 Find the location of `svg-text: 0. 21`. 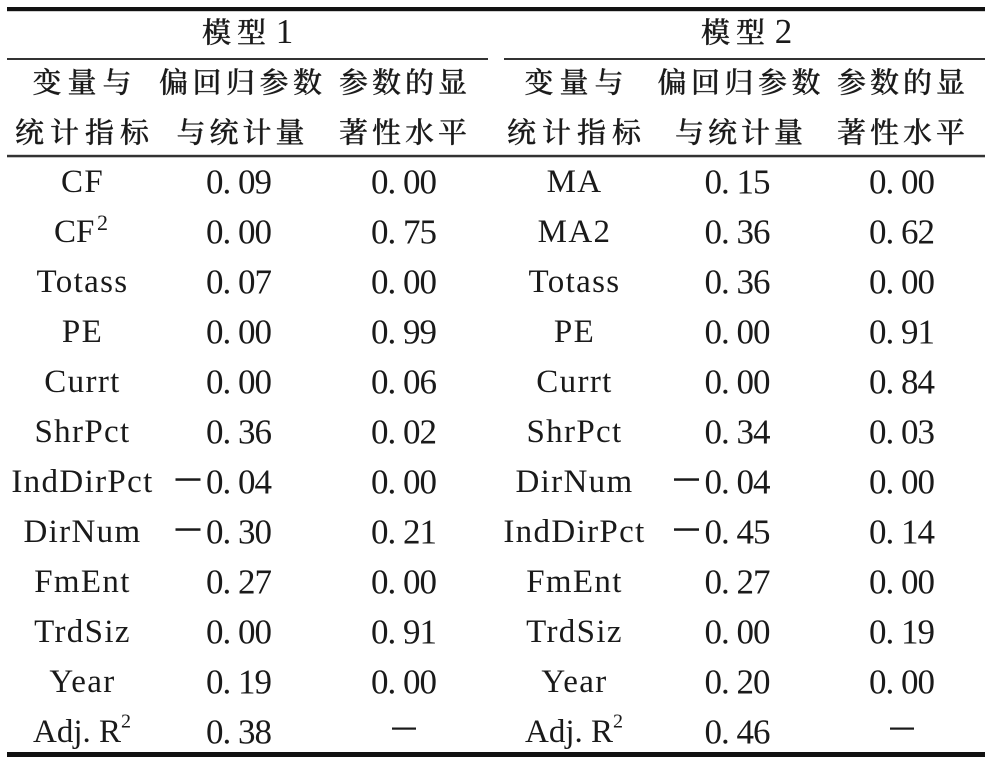

svg-text: 0. 21 is located at coordinates (403, 532).